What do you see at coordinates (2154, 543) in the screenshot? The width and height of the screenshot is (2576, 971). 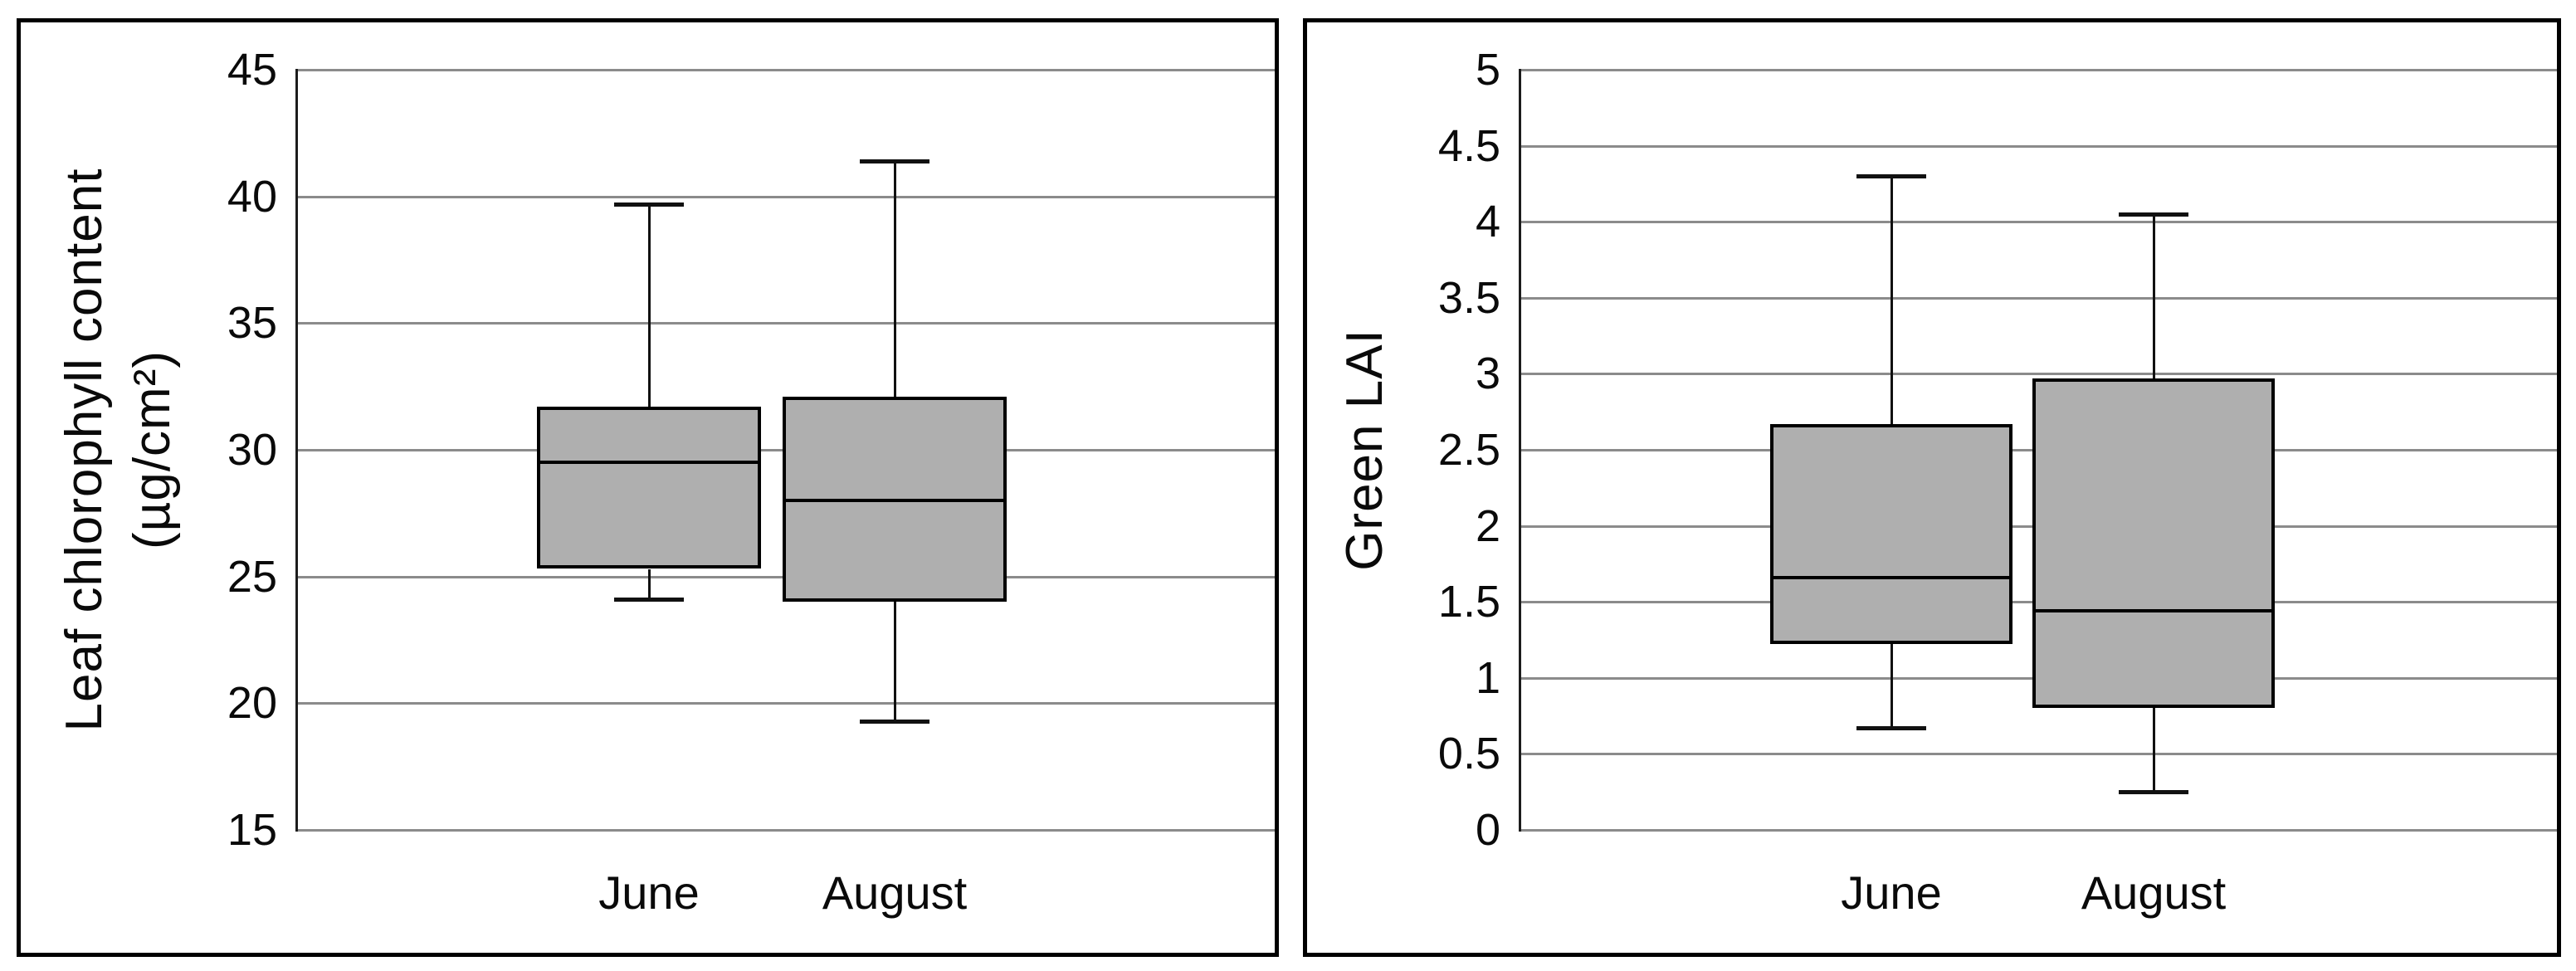 I see `green-lai-august-box` at bounding box center [2154, 543].